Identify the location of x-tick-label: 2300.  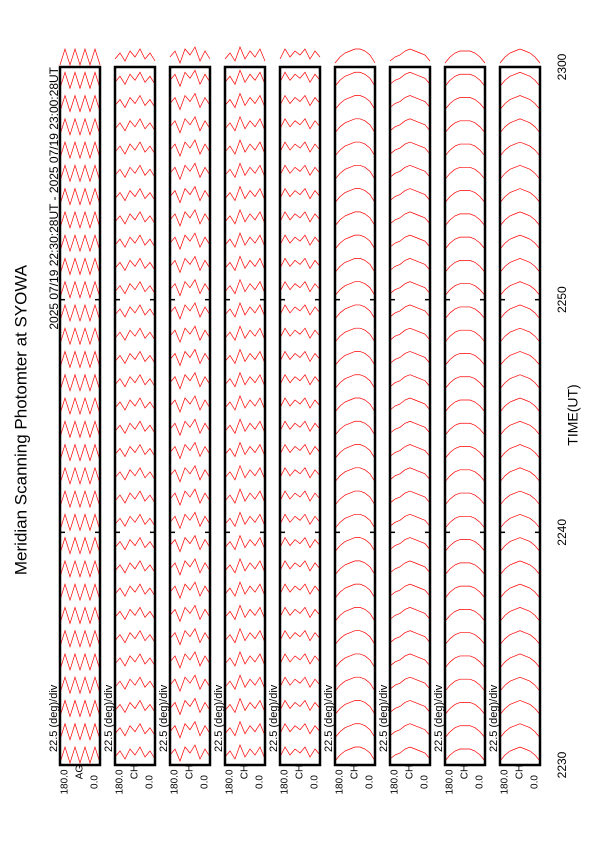
(562, 66).